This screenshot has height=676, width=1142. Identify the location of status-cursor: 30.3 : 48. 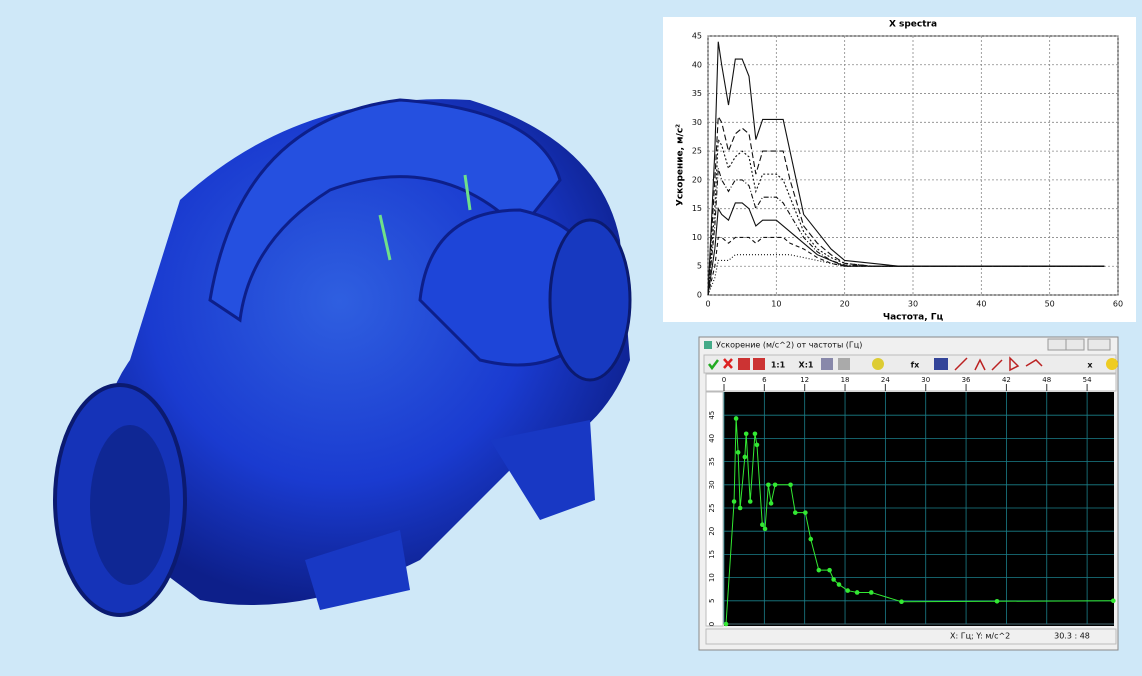
(1072, 636).